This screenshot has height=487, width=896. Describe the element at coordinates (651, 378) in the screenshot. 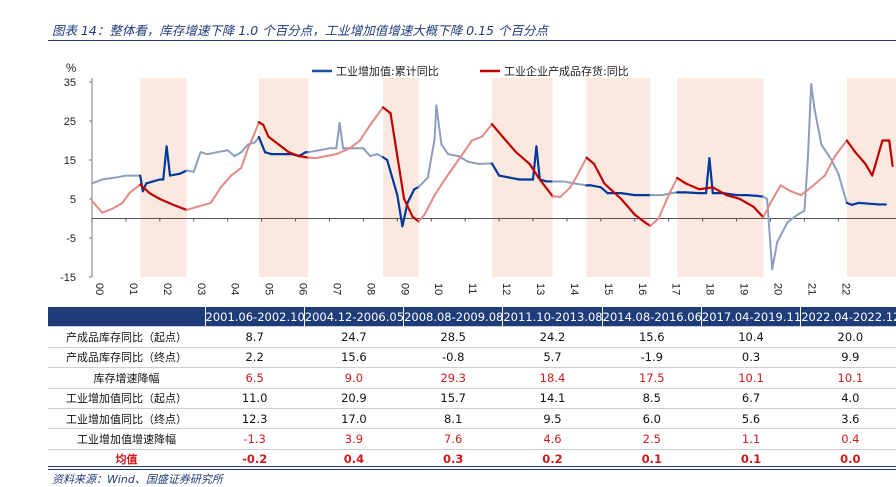

I see `table-cell: 17.5` at that location.